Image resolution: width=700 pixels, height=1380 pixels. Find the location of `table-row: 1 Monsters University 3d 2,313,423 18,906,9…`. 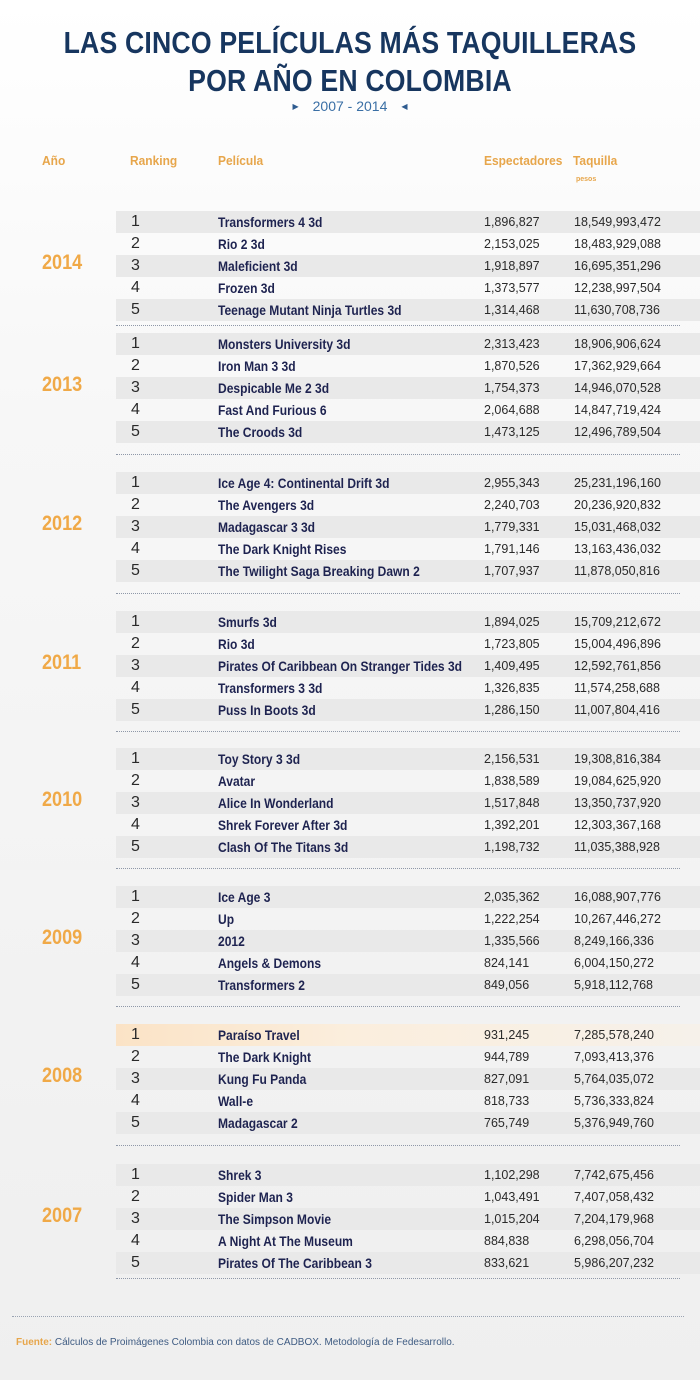

table-row: 1 Monsters University 3d 2,313,423 18,906,9… is located at coordinates (408, 344).